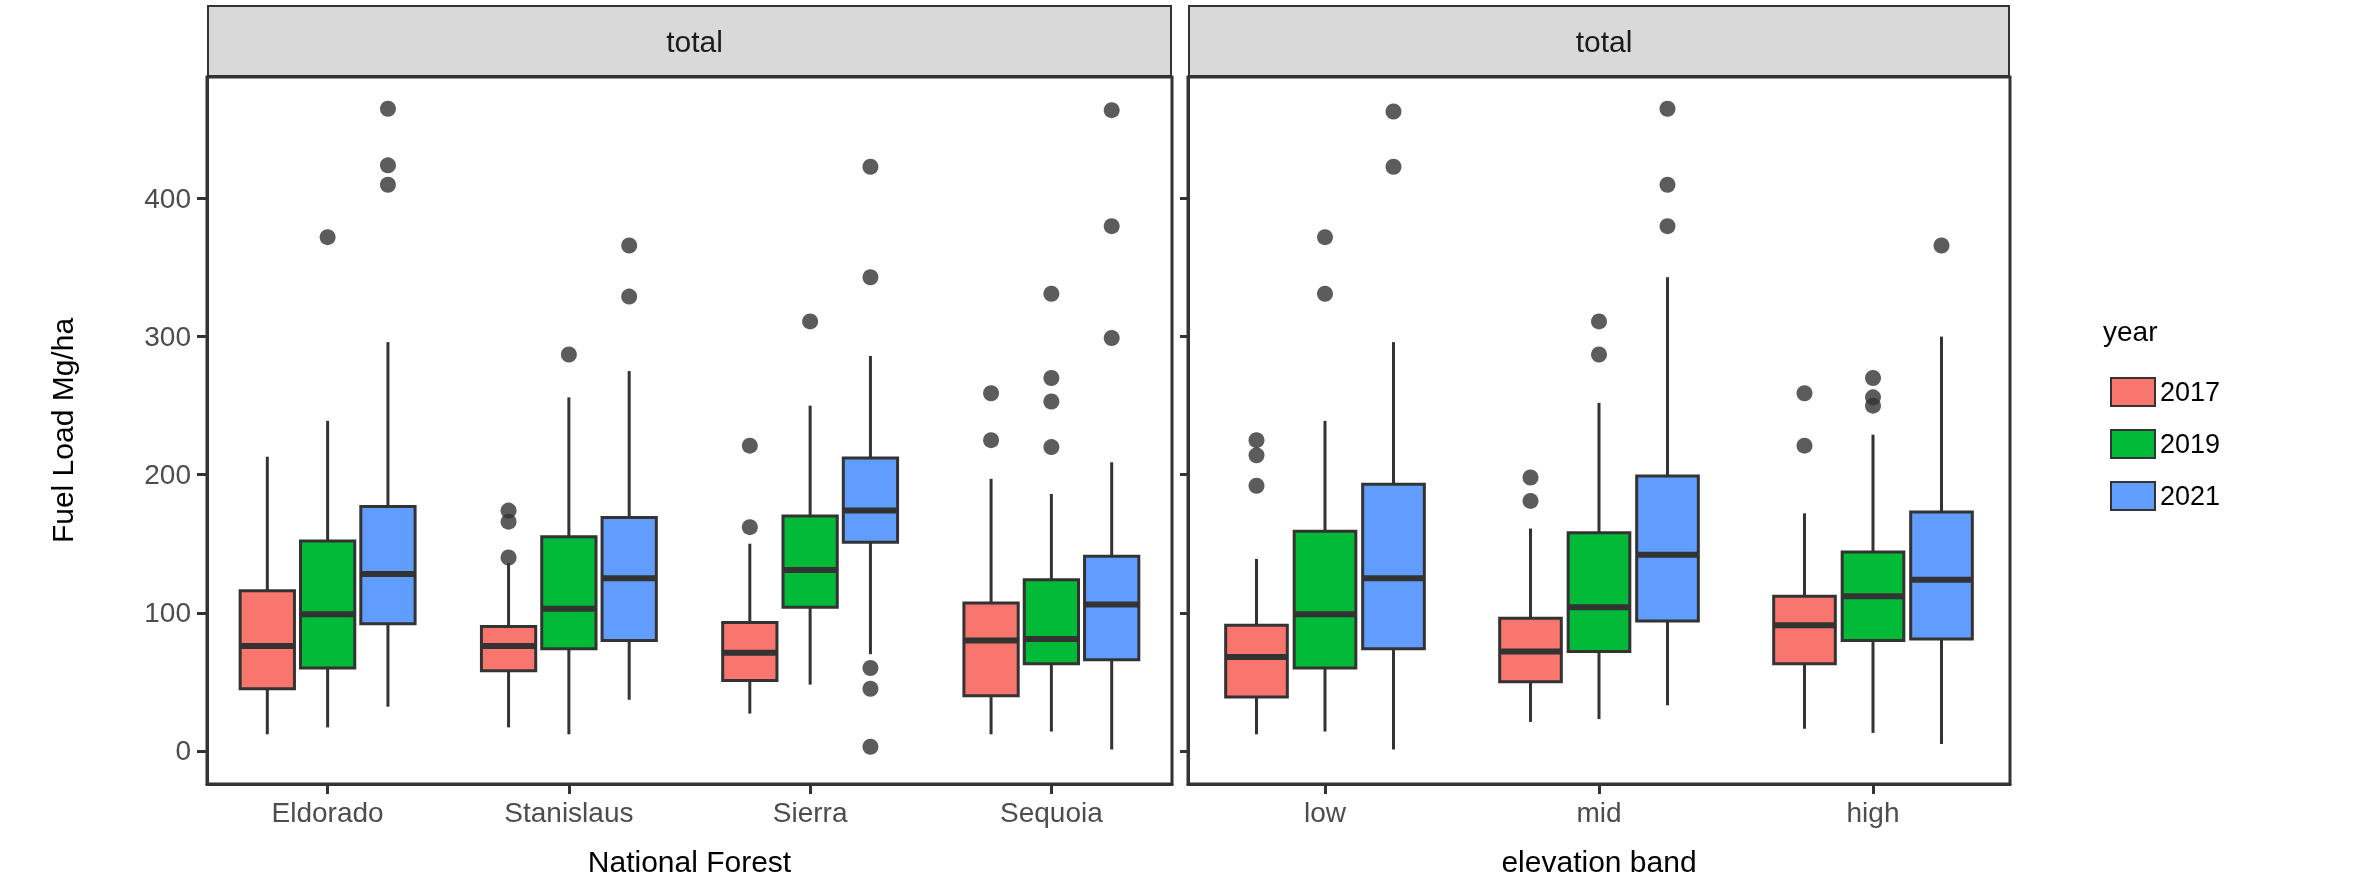 The height and width of the screenshot is (881, 2372). I want to click on x-tick-label: Eldorado, so click(327, 812).